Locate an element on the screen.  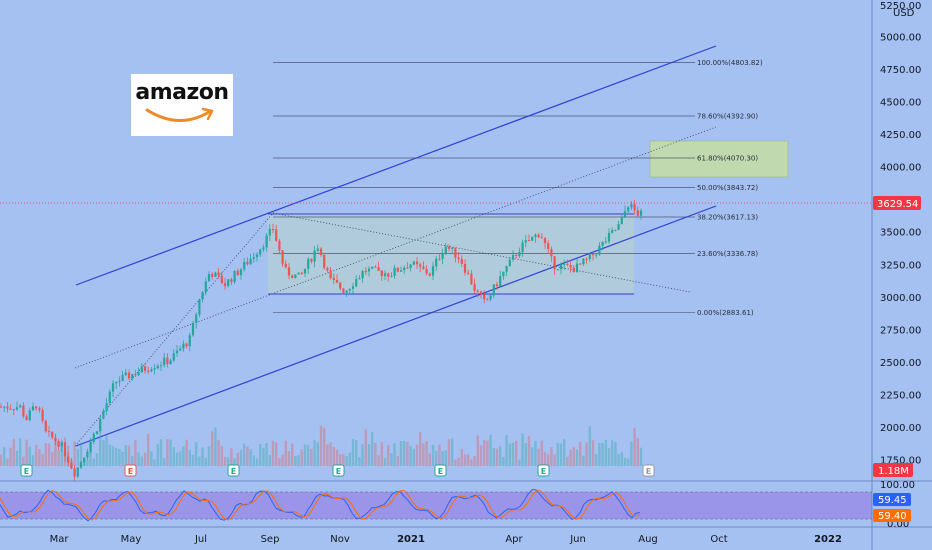
volume-bars is located at coordinates (321, 445).